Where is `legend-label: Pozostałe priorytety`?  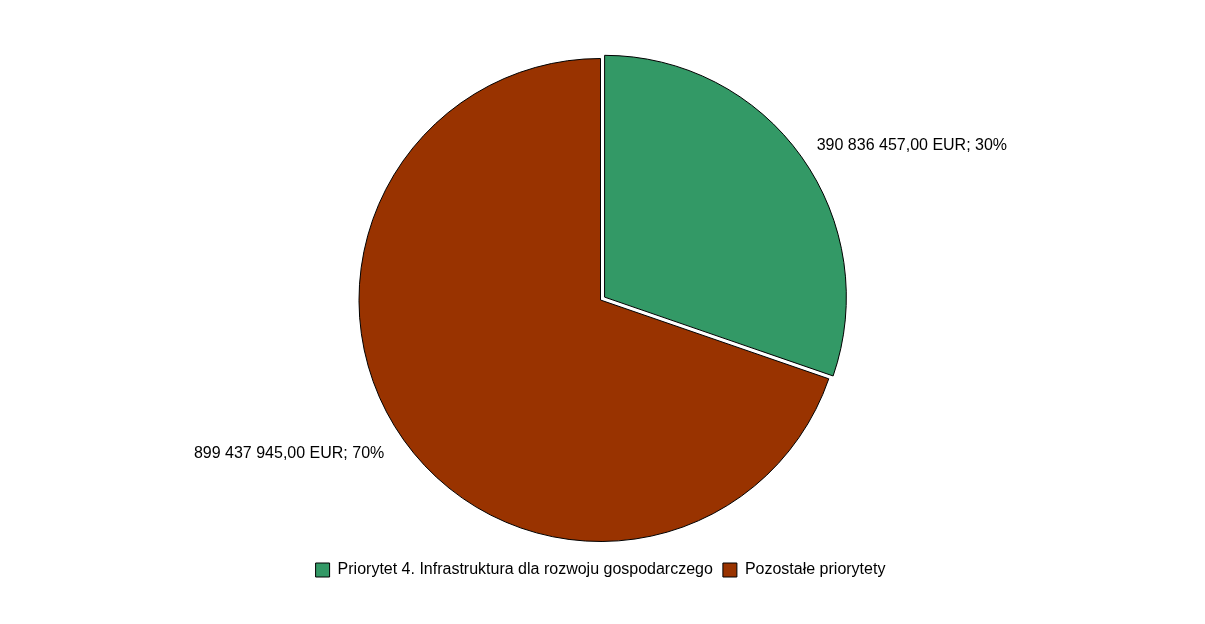
legend-label: Pozostałe priorytety is located at coordinates (815, 569).